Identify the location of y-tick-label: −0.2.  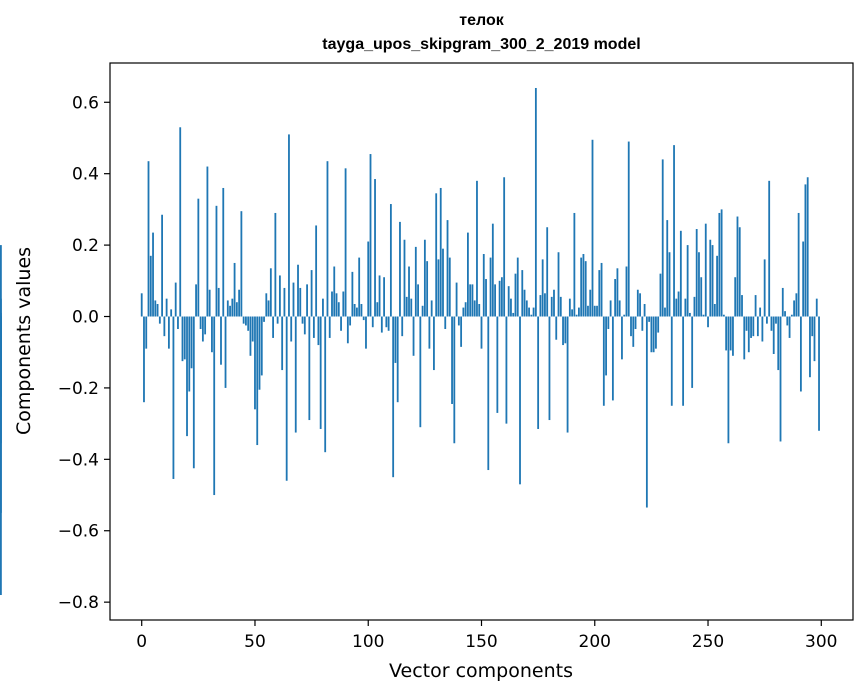
(78, 389).